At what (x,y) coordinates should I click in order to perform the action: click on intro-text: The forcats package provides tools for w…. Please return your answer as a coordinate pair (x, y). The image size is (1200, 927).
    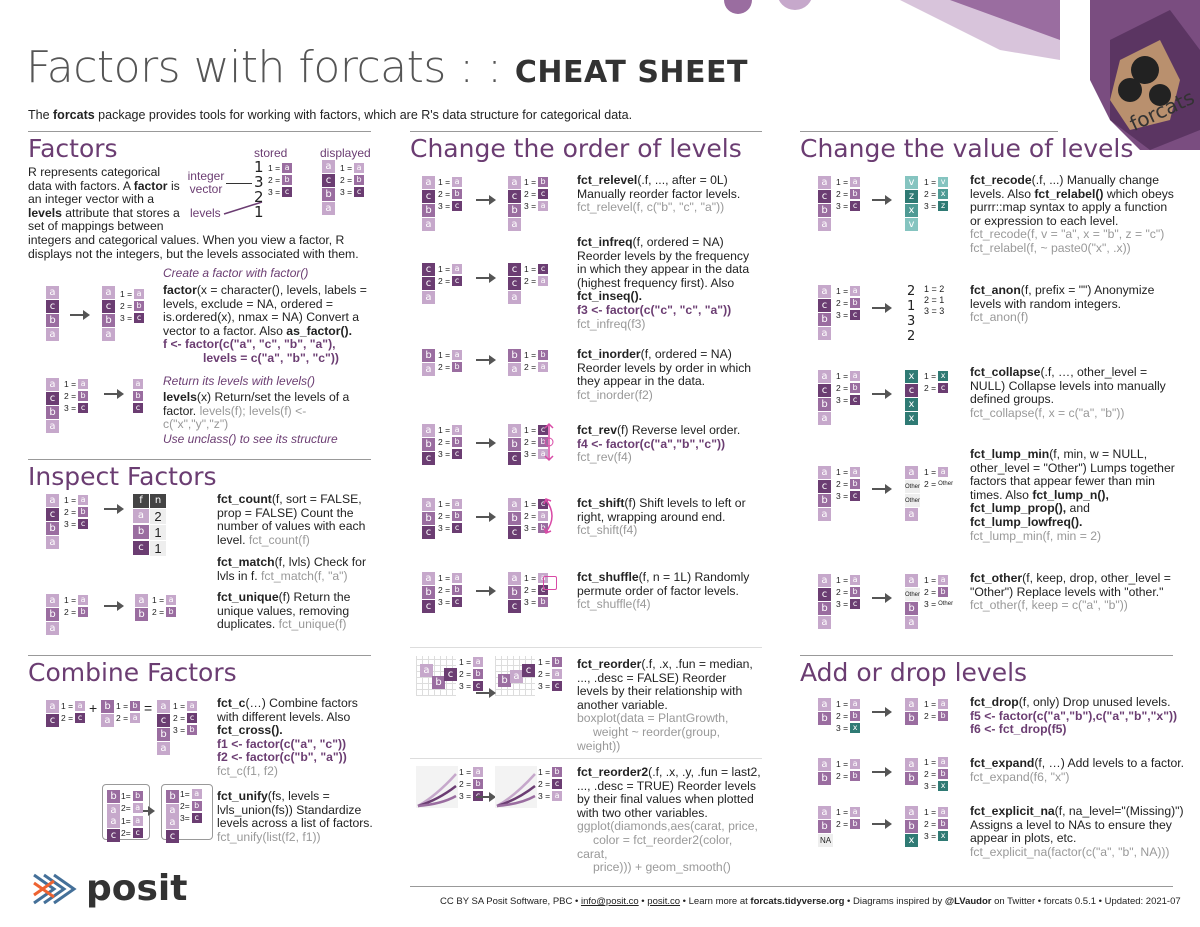
    Looking at the image, I should click on (330, 115).